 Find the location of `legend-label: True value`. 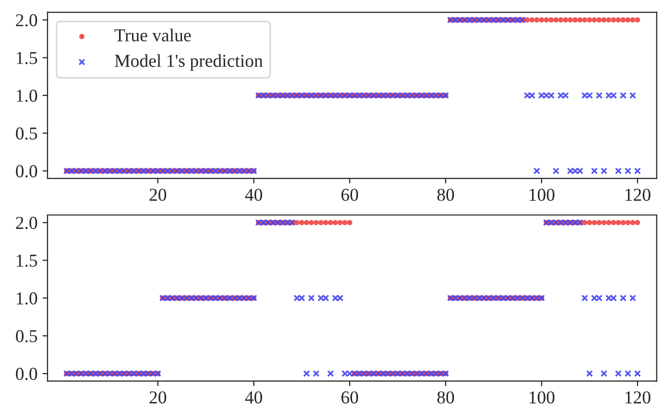

legend-label: True value is located at coordinates (152, 35).